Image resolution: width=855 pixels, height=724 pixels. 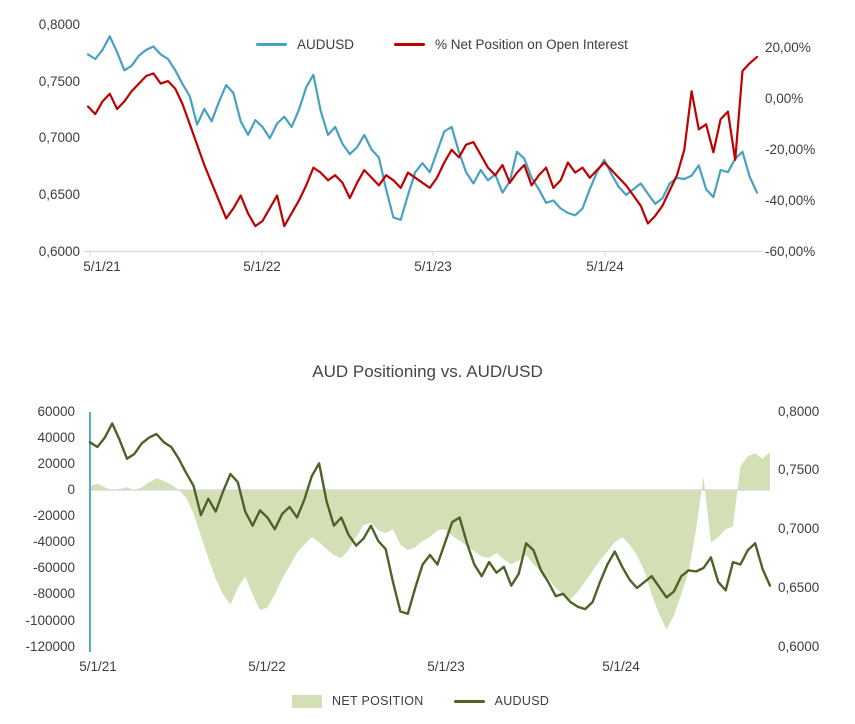 What do you see at coordinates (446, 666) in the screenshot?
I see `bottom-x-axis-tick: 5/1/23` at bounding box center [446, 666].